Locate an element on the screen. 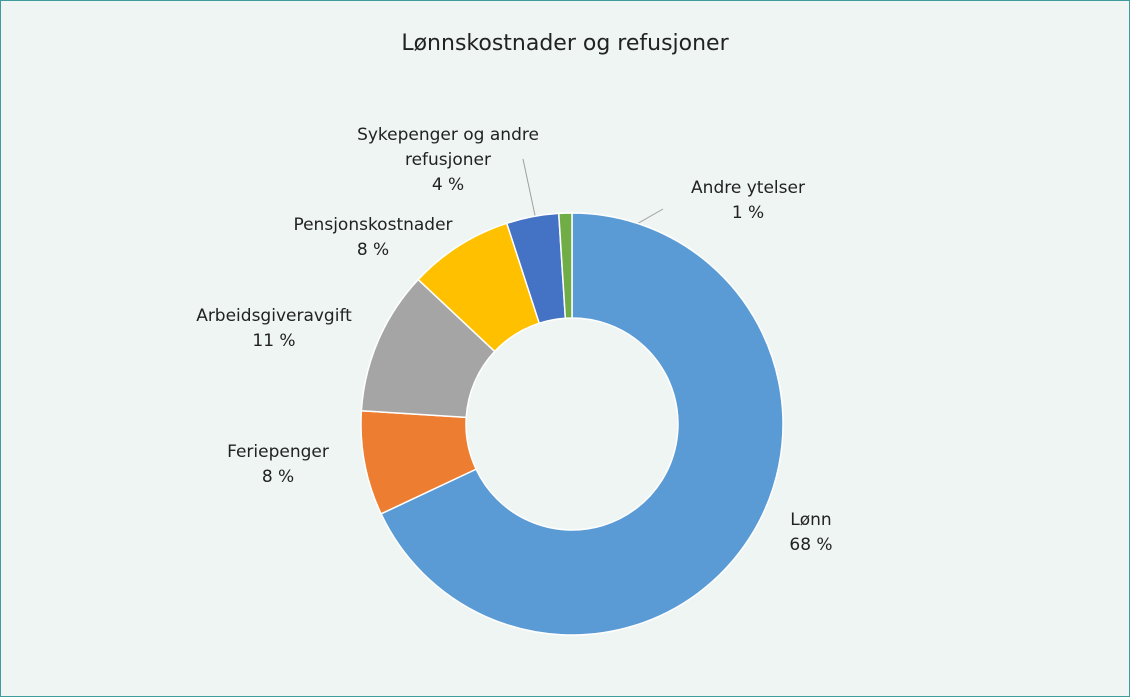 The height and width of the screenshot is (697, 1130). label-value: 1 % is located at coordinates (748, 213).